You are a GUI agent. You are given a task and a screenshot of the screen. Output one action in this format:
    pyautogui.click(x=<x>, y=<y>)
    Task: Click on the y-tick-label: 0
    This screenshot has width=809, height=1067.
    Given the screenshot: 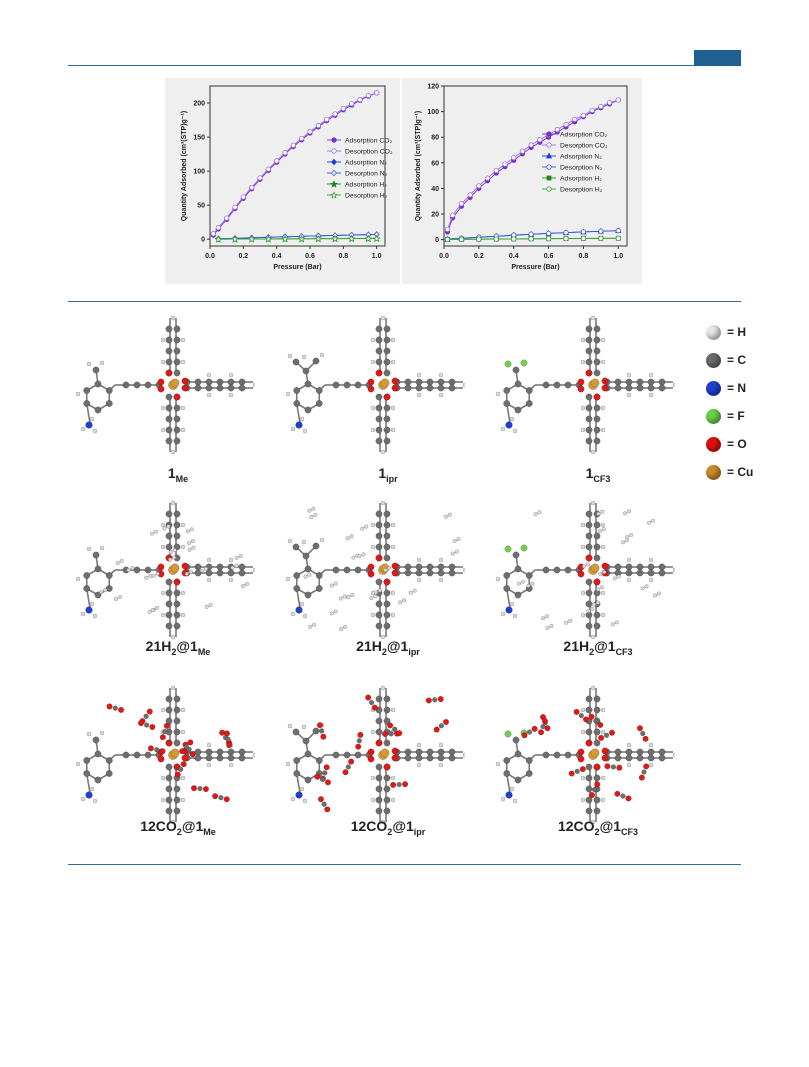 What is the action you would take?
    pyautogui.click(x=203, y=240)
    